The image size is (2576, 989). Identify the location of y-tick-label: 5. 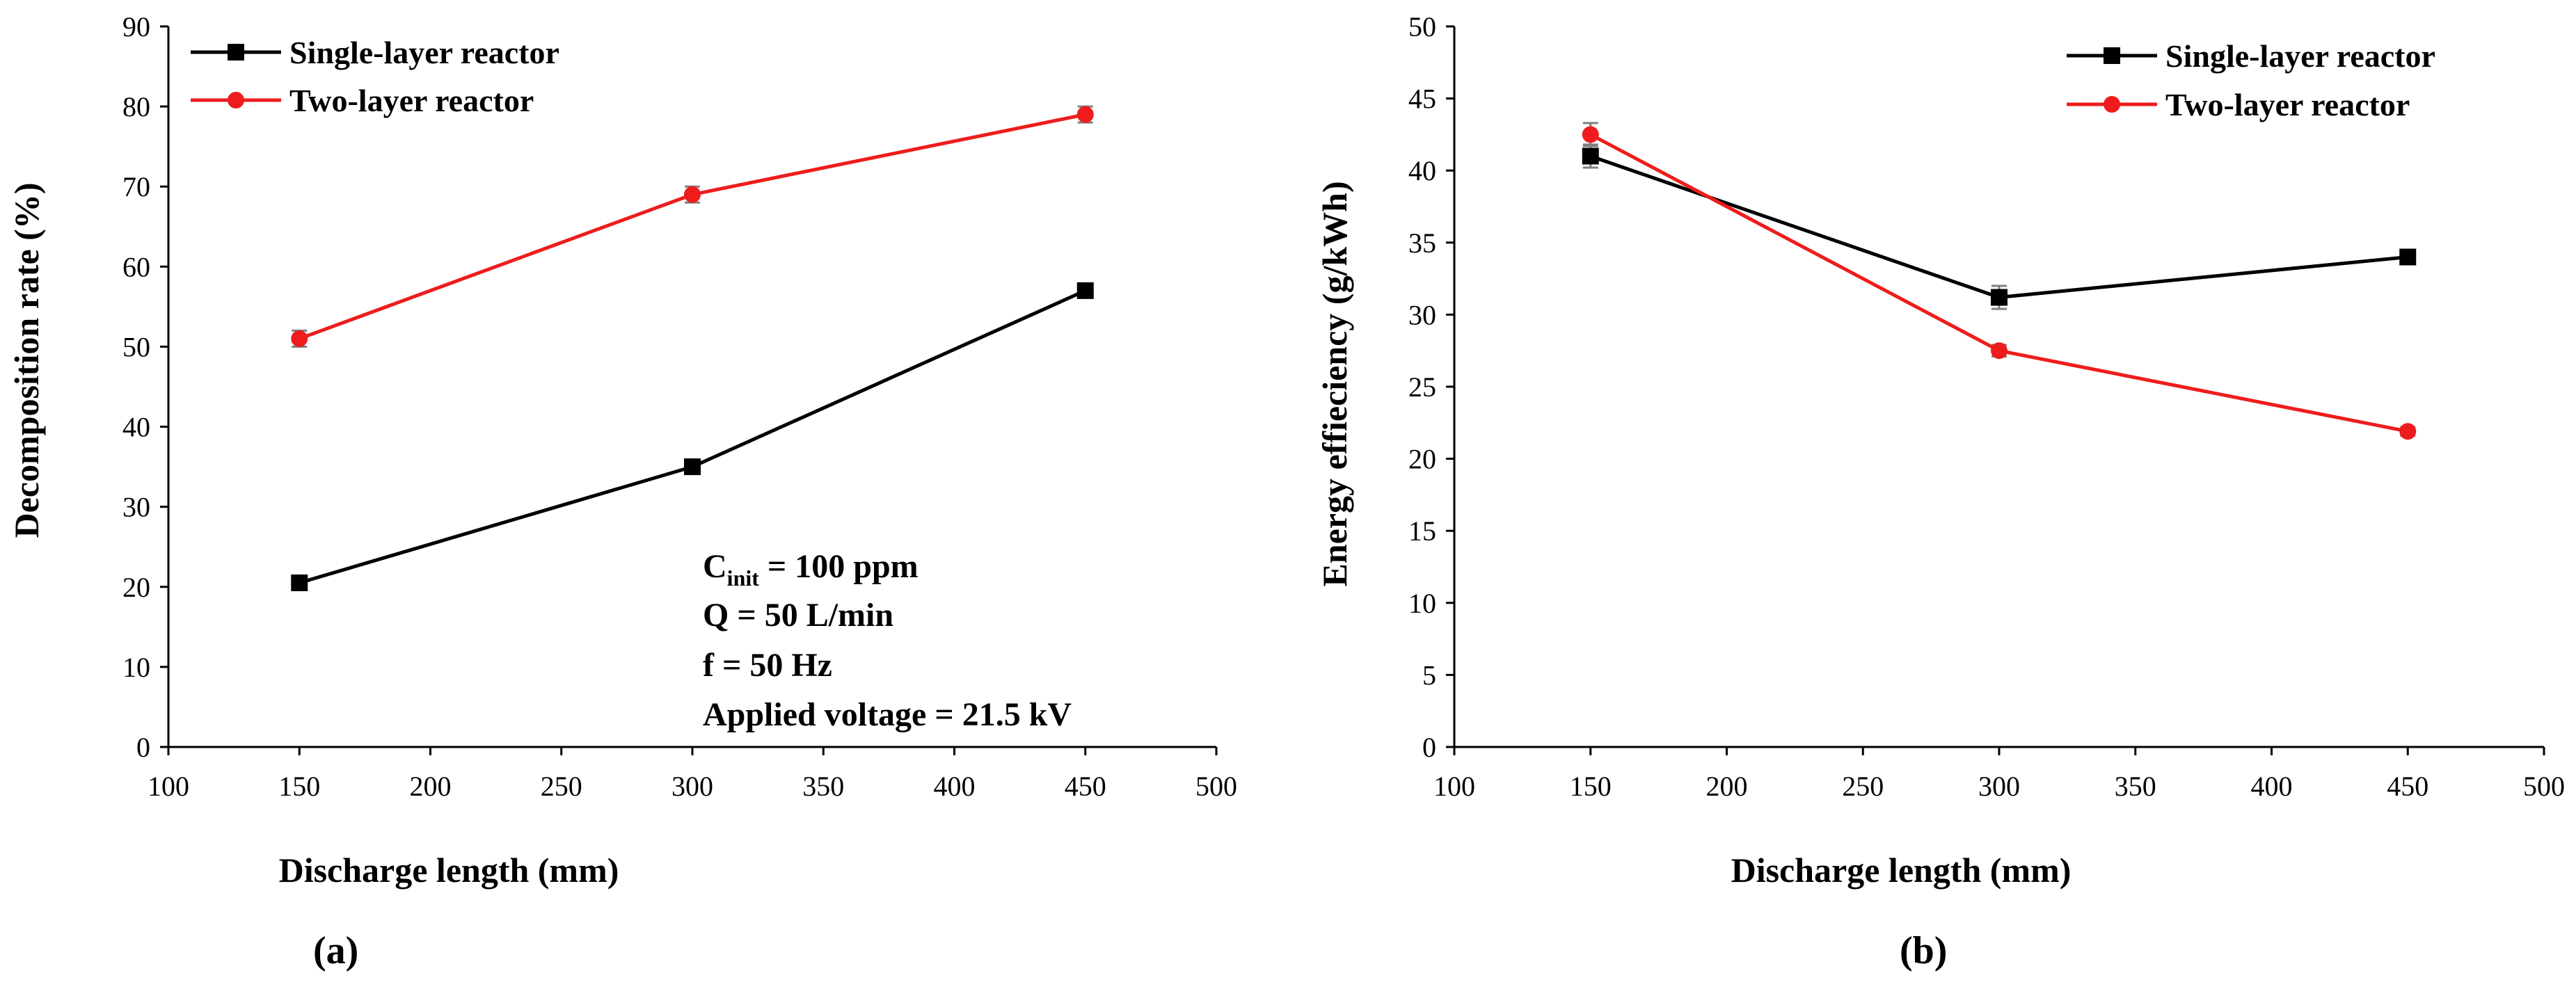
(1429, 675).